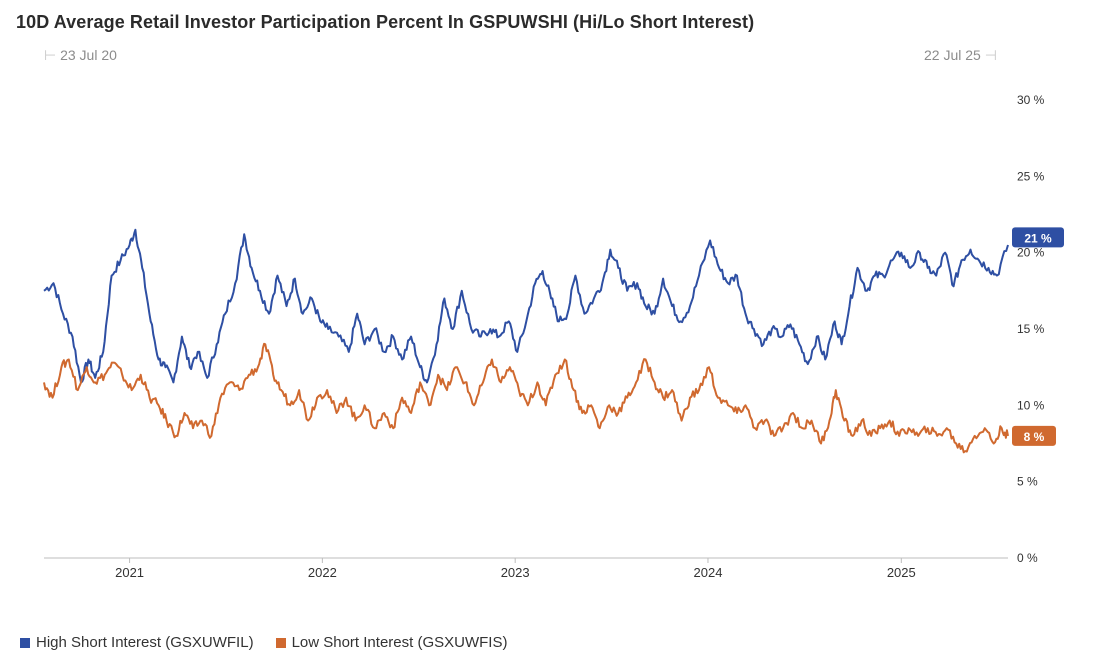 This screenshot has height=664, width=1099. Describe the element at coordinates (1027, 482) in the screenshot. I see `y-tick-label: 5 %` at that location.